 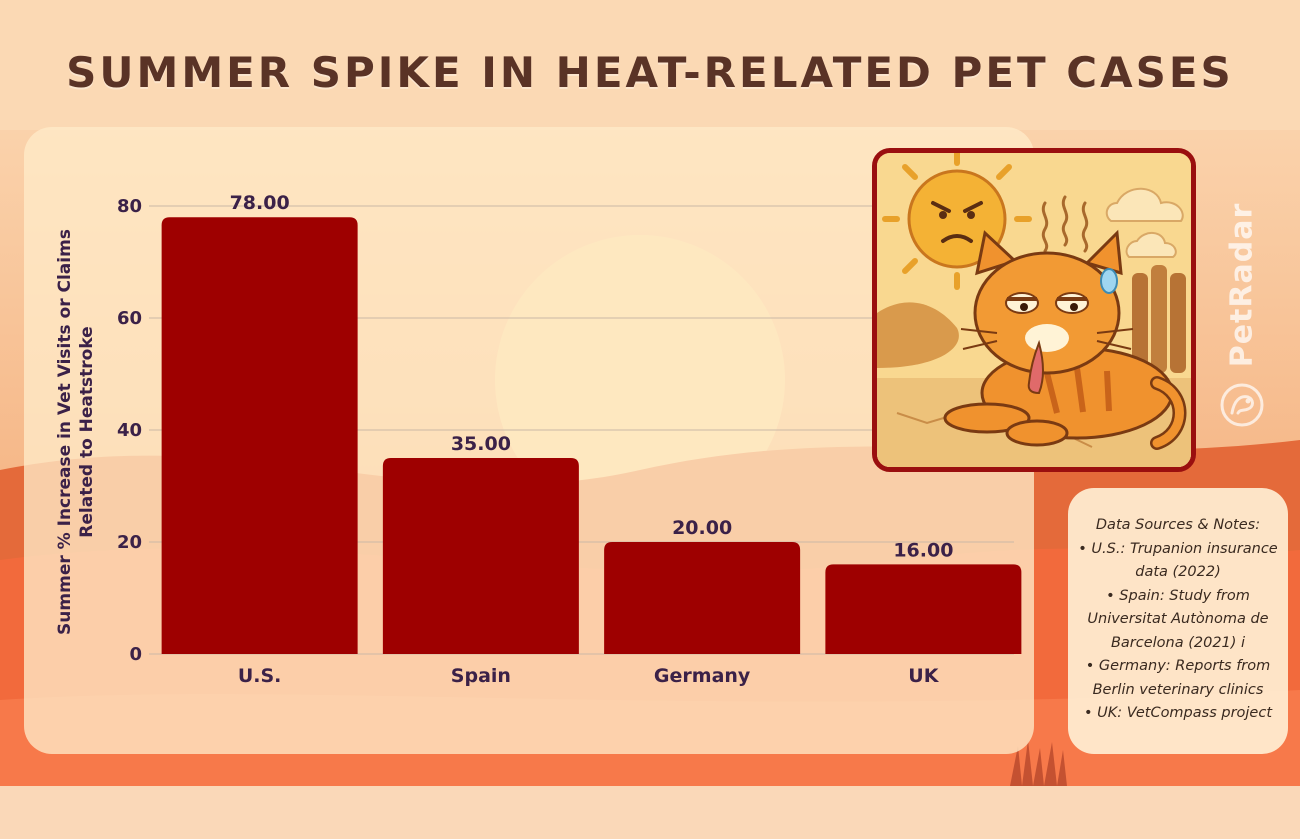 I want to click on notes-line: Data Sources & Notes:, so click(x=1178, y=525).